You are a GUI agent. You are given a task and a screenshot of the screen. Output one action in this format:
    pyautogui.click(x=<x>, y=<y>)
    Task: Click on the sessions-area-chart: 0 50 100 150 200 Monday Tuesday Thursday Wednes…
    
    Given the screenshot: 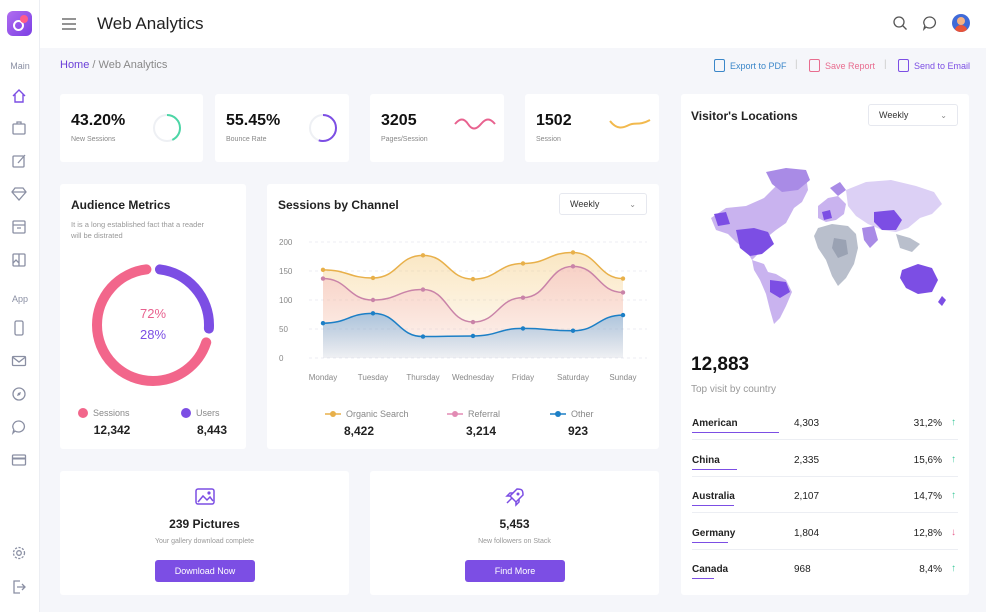 What is the action you would take?
    pyautogui.click(x=463, y=310)
    